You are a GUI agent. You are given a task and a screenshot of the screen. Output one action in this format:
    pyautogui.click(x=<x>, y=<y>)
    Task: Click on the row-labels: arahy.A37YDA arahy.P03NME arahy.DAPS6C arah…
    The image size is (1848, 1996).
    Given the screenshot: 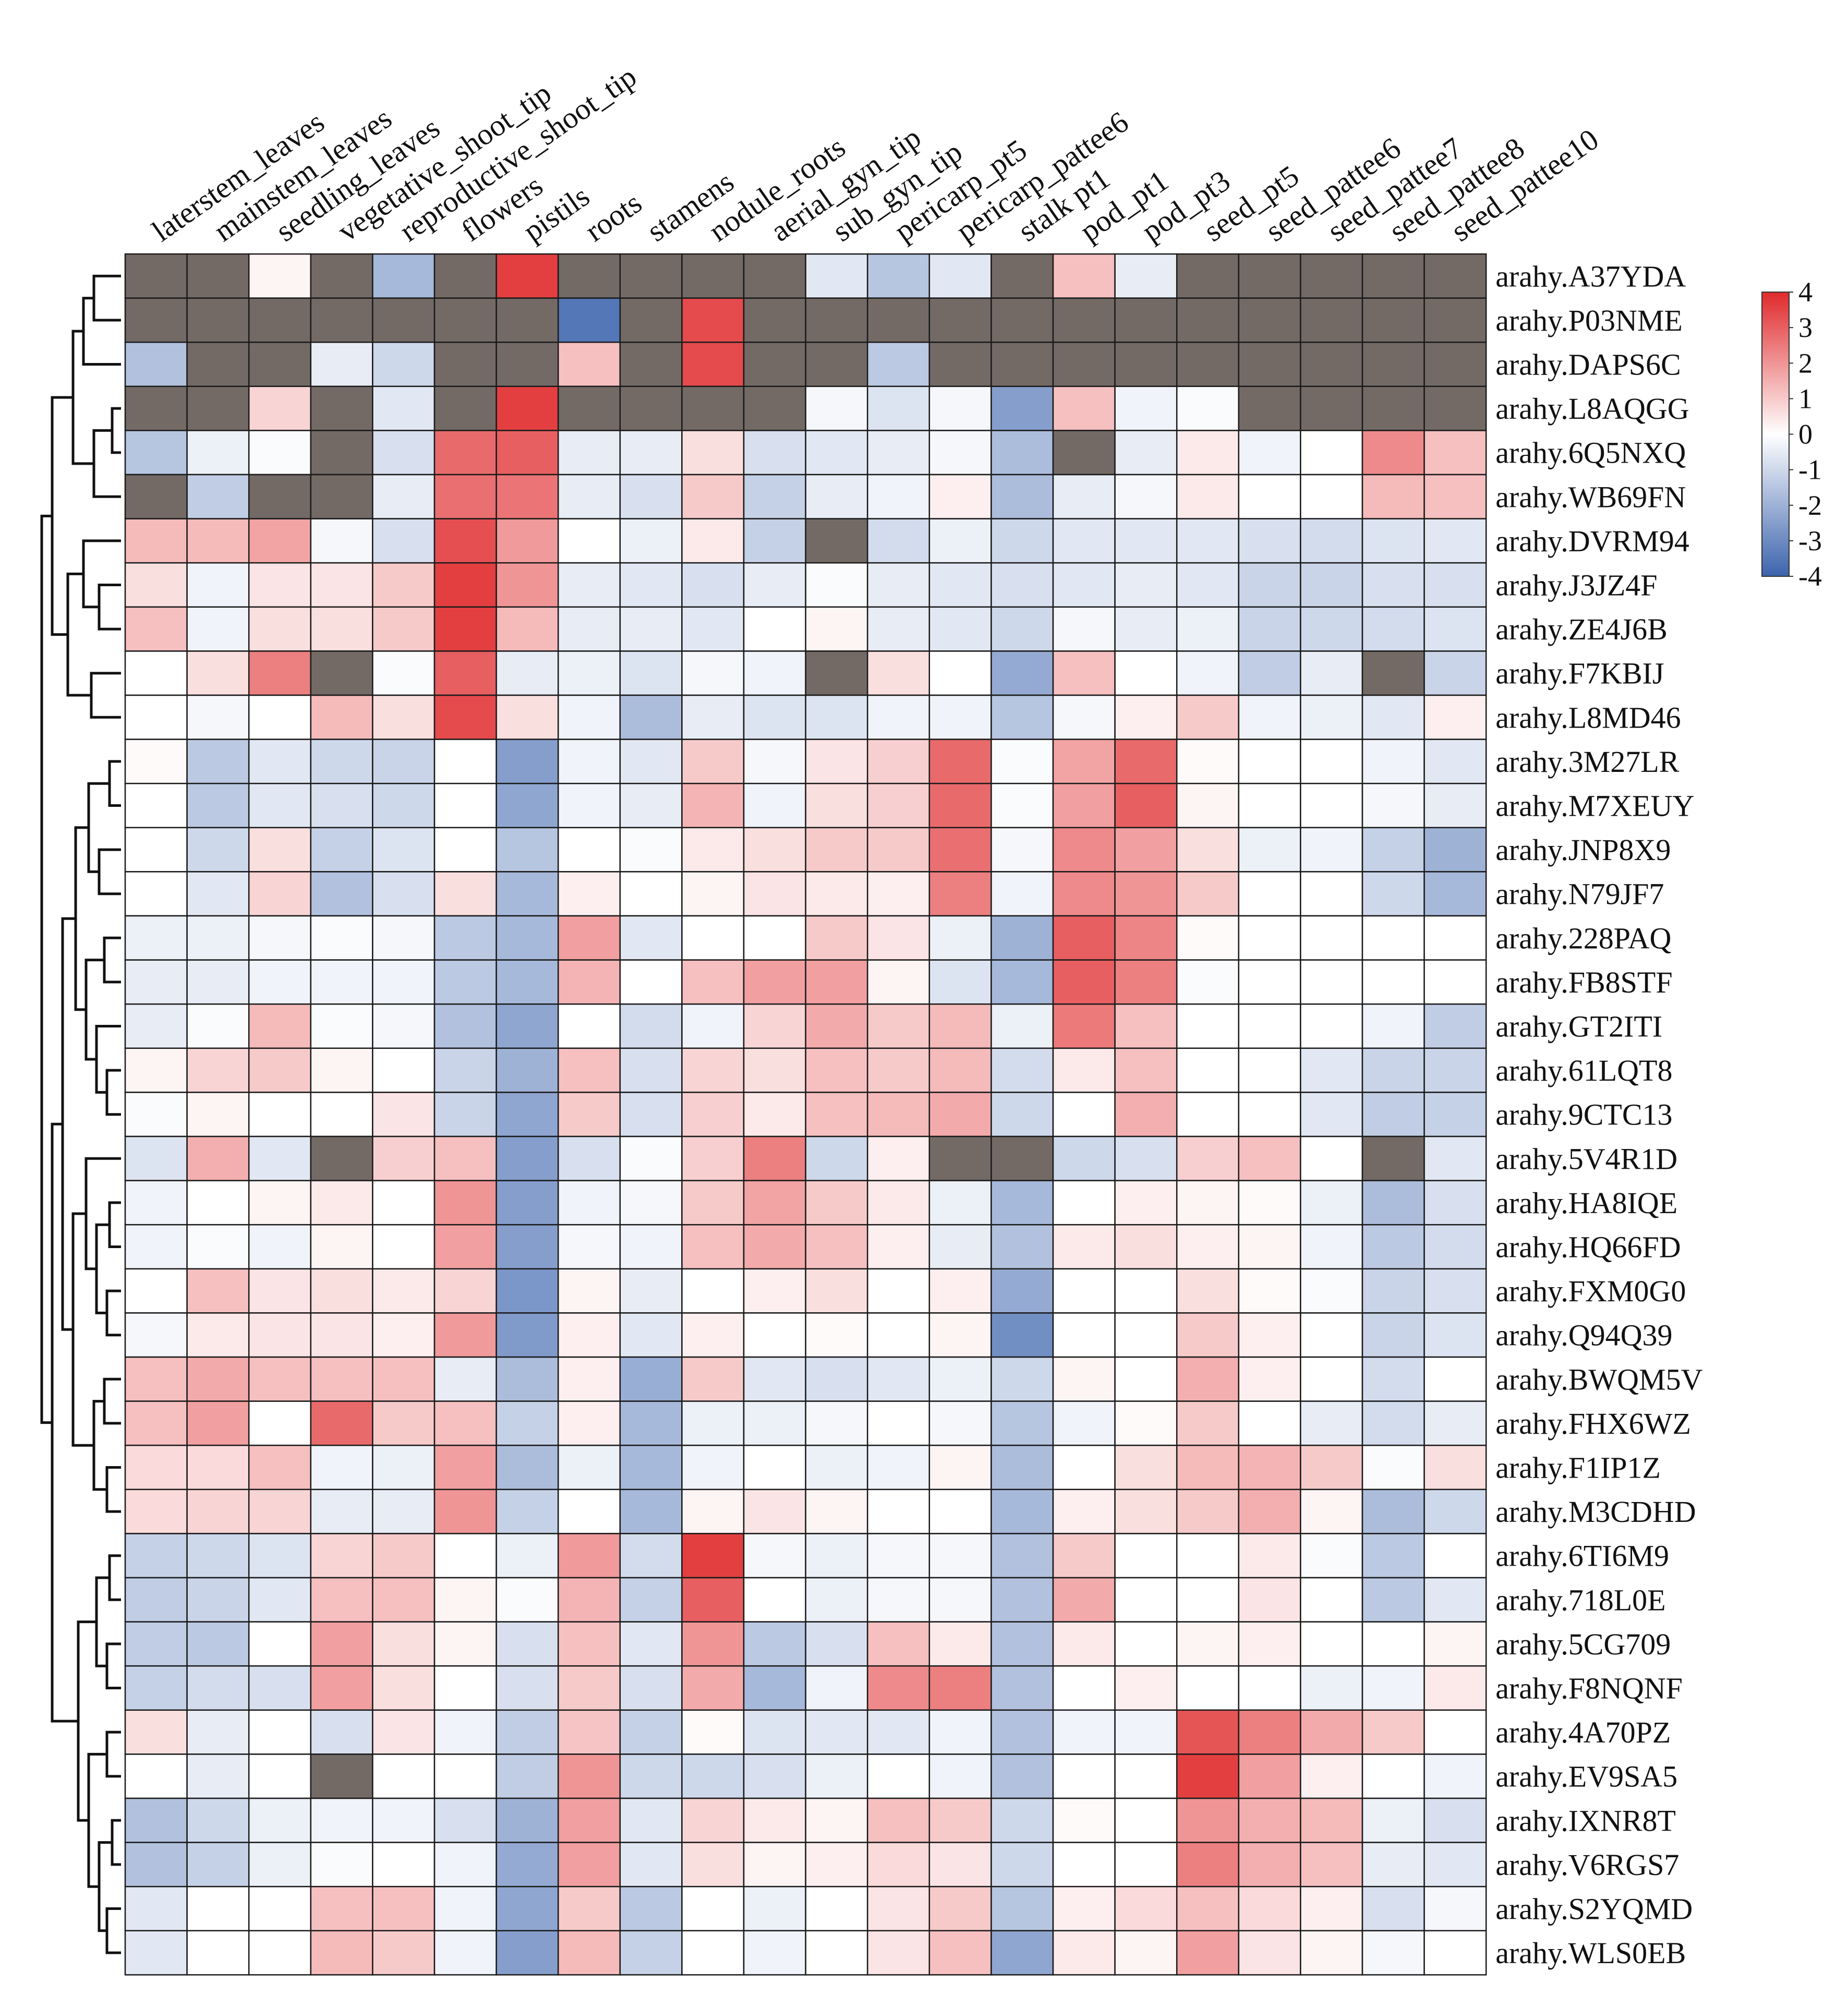 What is the action you would take?
    pyautogui.click(x=1599, y=1114)
    